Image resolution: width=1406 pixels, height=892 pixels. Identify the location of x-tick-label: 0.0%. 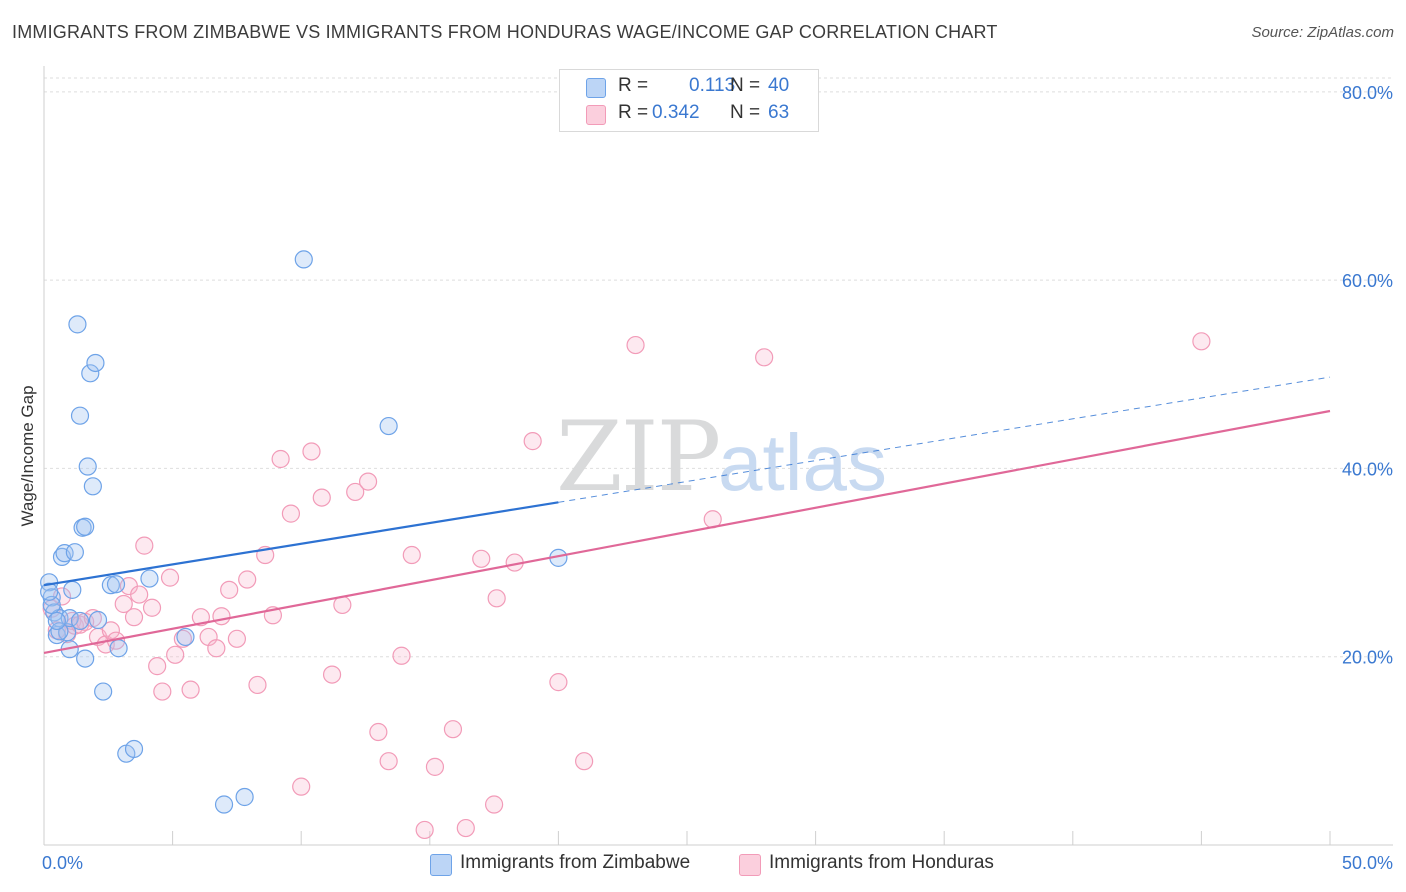
(62, 863).